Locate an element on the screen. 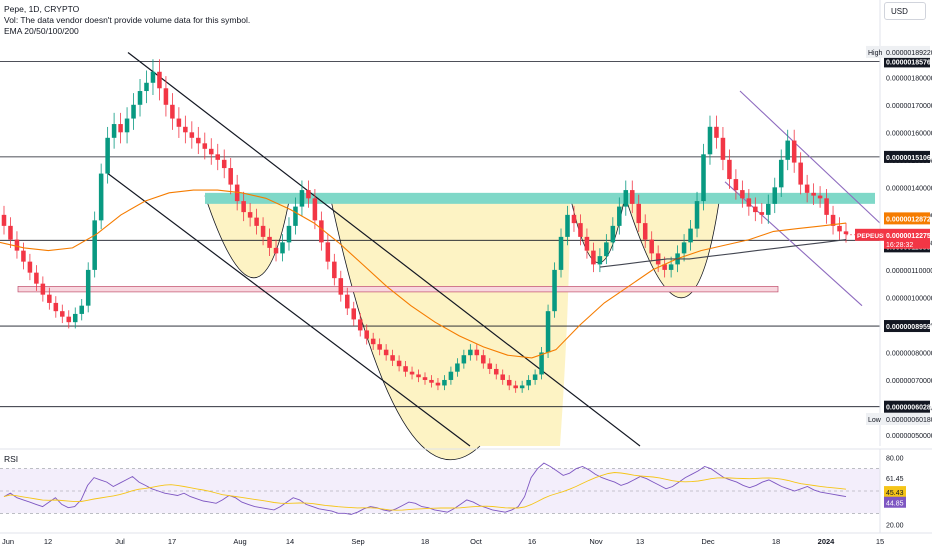  level-price-tag: 0.00000060280 is located at coordinates (908, 406).